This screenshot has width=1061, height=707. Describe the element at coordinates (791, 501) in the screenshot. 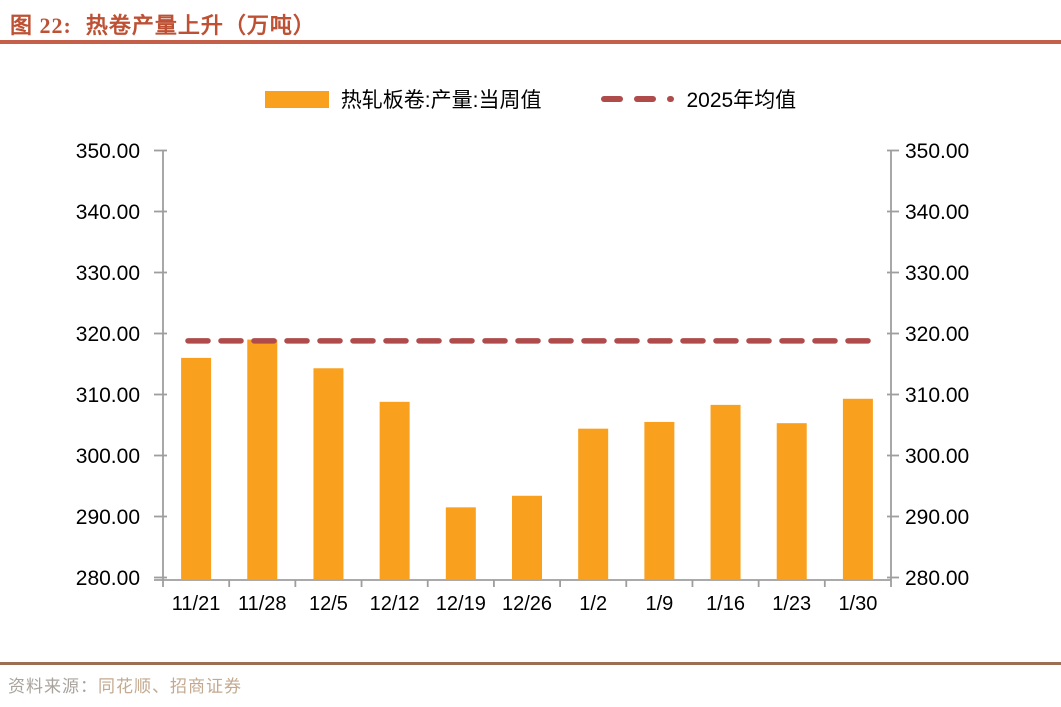

I see `bar-1/23` at that location.